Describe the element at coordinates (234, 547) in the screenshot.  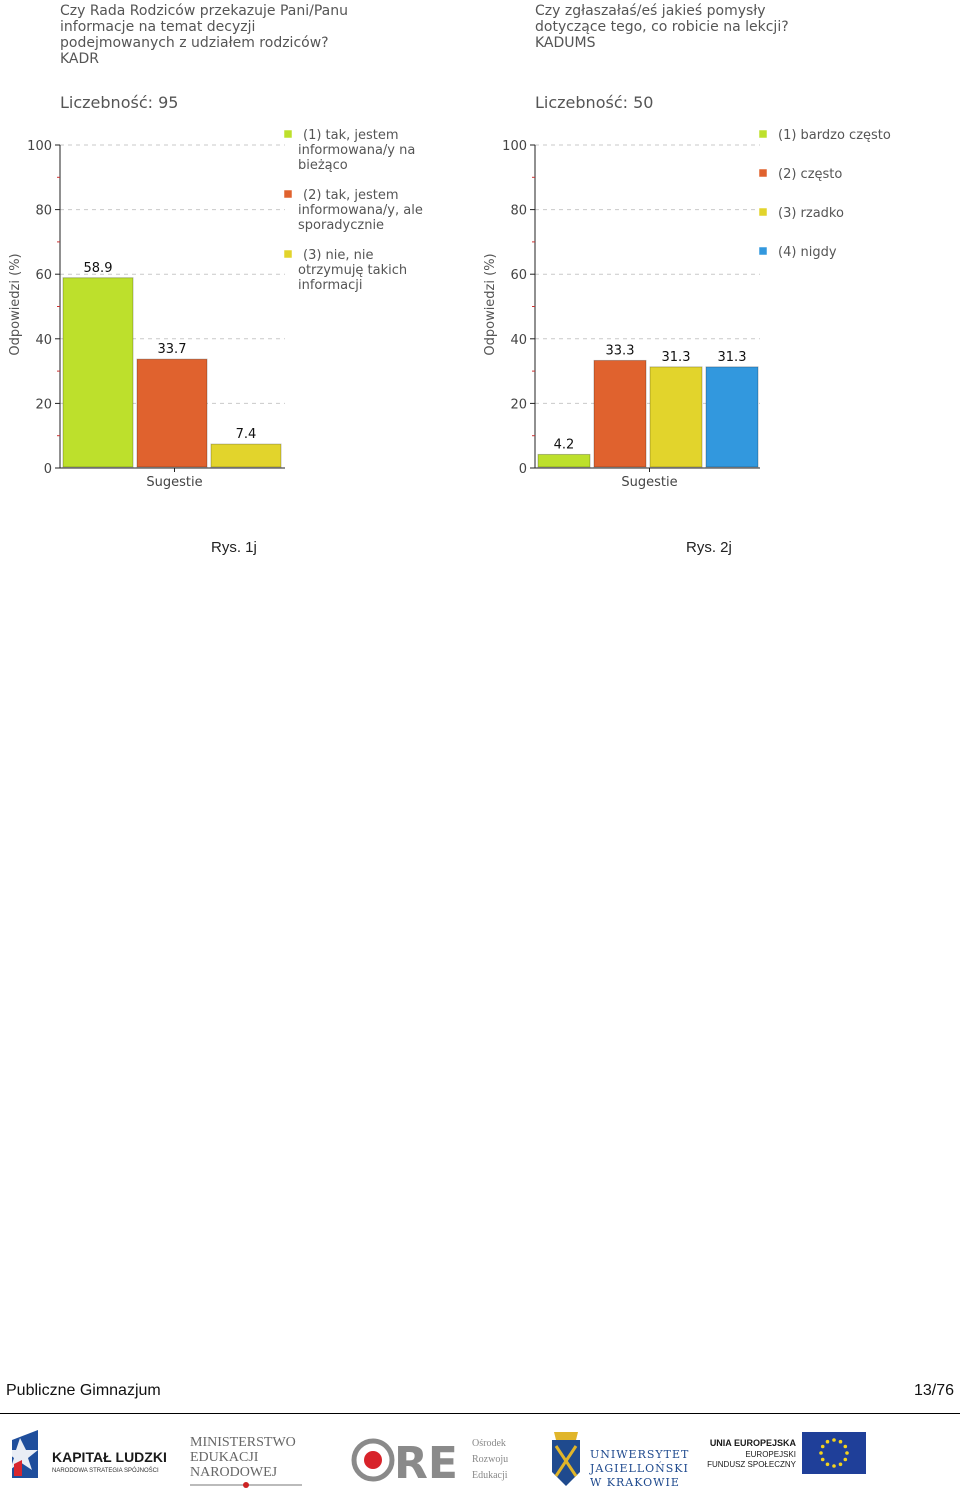
I see `figure-caption-1: Rys. 1j` at that location.